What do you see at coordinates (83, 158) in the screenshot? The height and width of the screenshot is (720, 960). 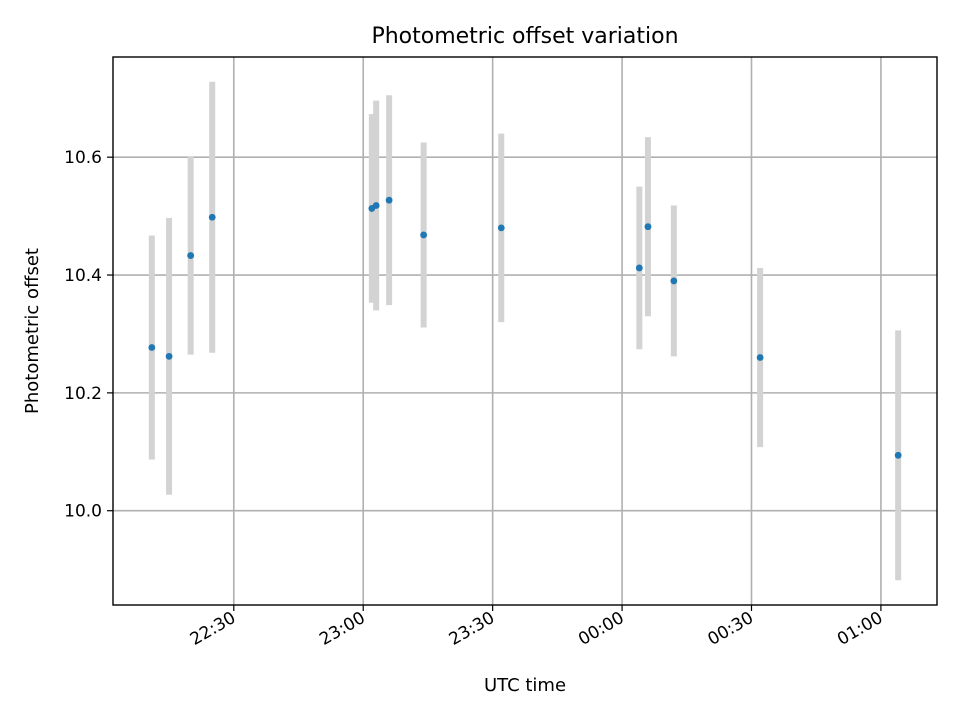 I see `y-tick-label: 10.6` at bounding box center [83, 158].